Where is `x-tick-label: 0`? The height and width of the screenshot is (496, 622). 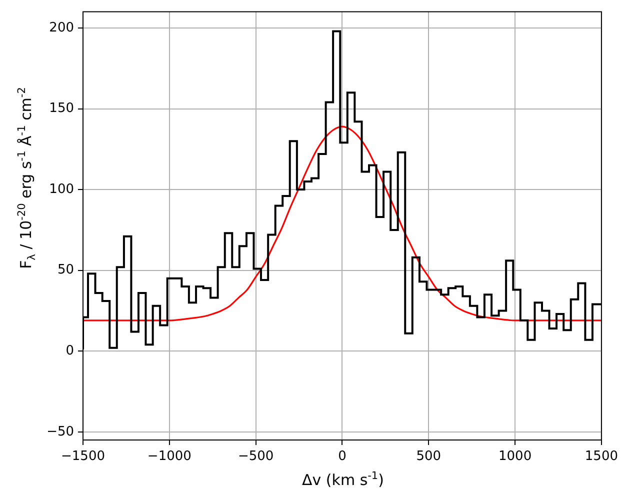
x-tick-label: 0 is located at coordinates (342, 456).